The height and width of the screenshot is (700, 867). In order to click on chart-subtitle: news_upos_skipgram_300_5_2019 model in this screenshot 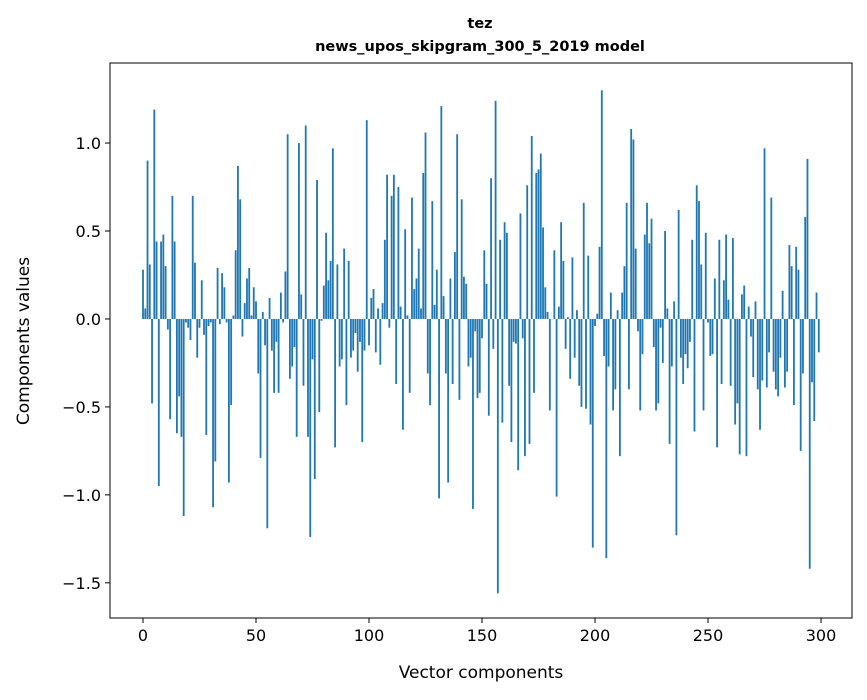, I will do `click(480, 47)`.